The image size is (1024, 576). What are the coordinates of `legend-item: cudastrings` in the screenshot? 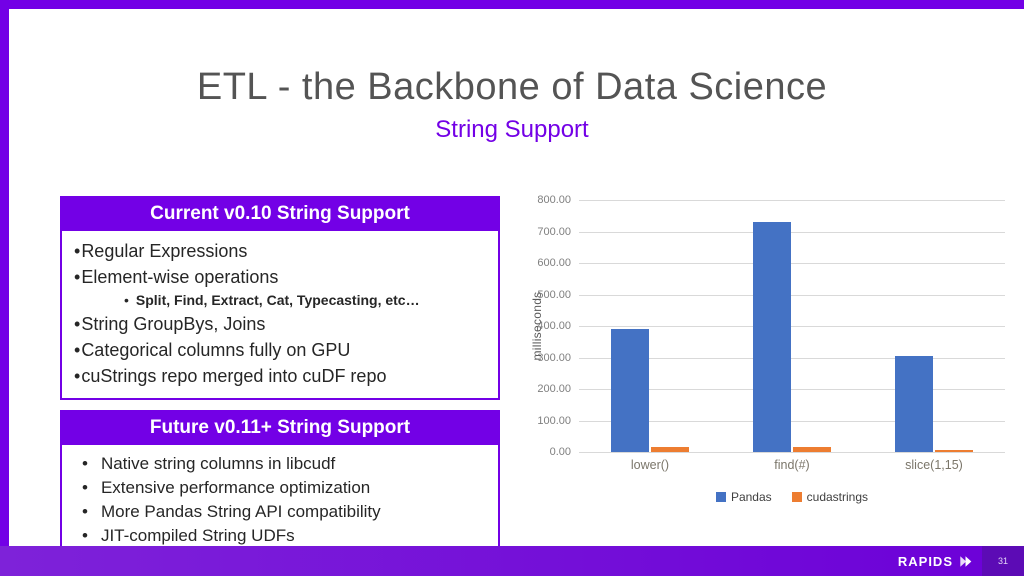 It's located at (830, 497).